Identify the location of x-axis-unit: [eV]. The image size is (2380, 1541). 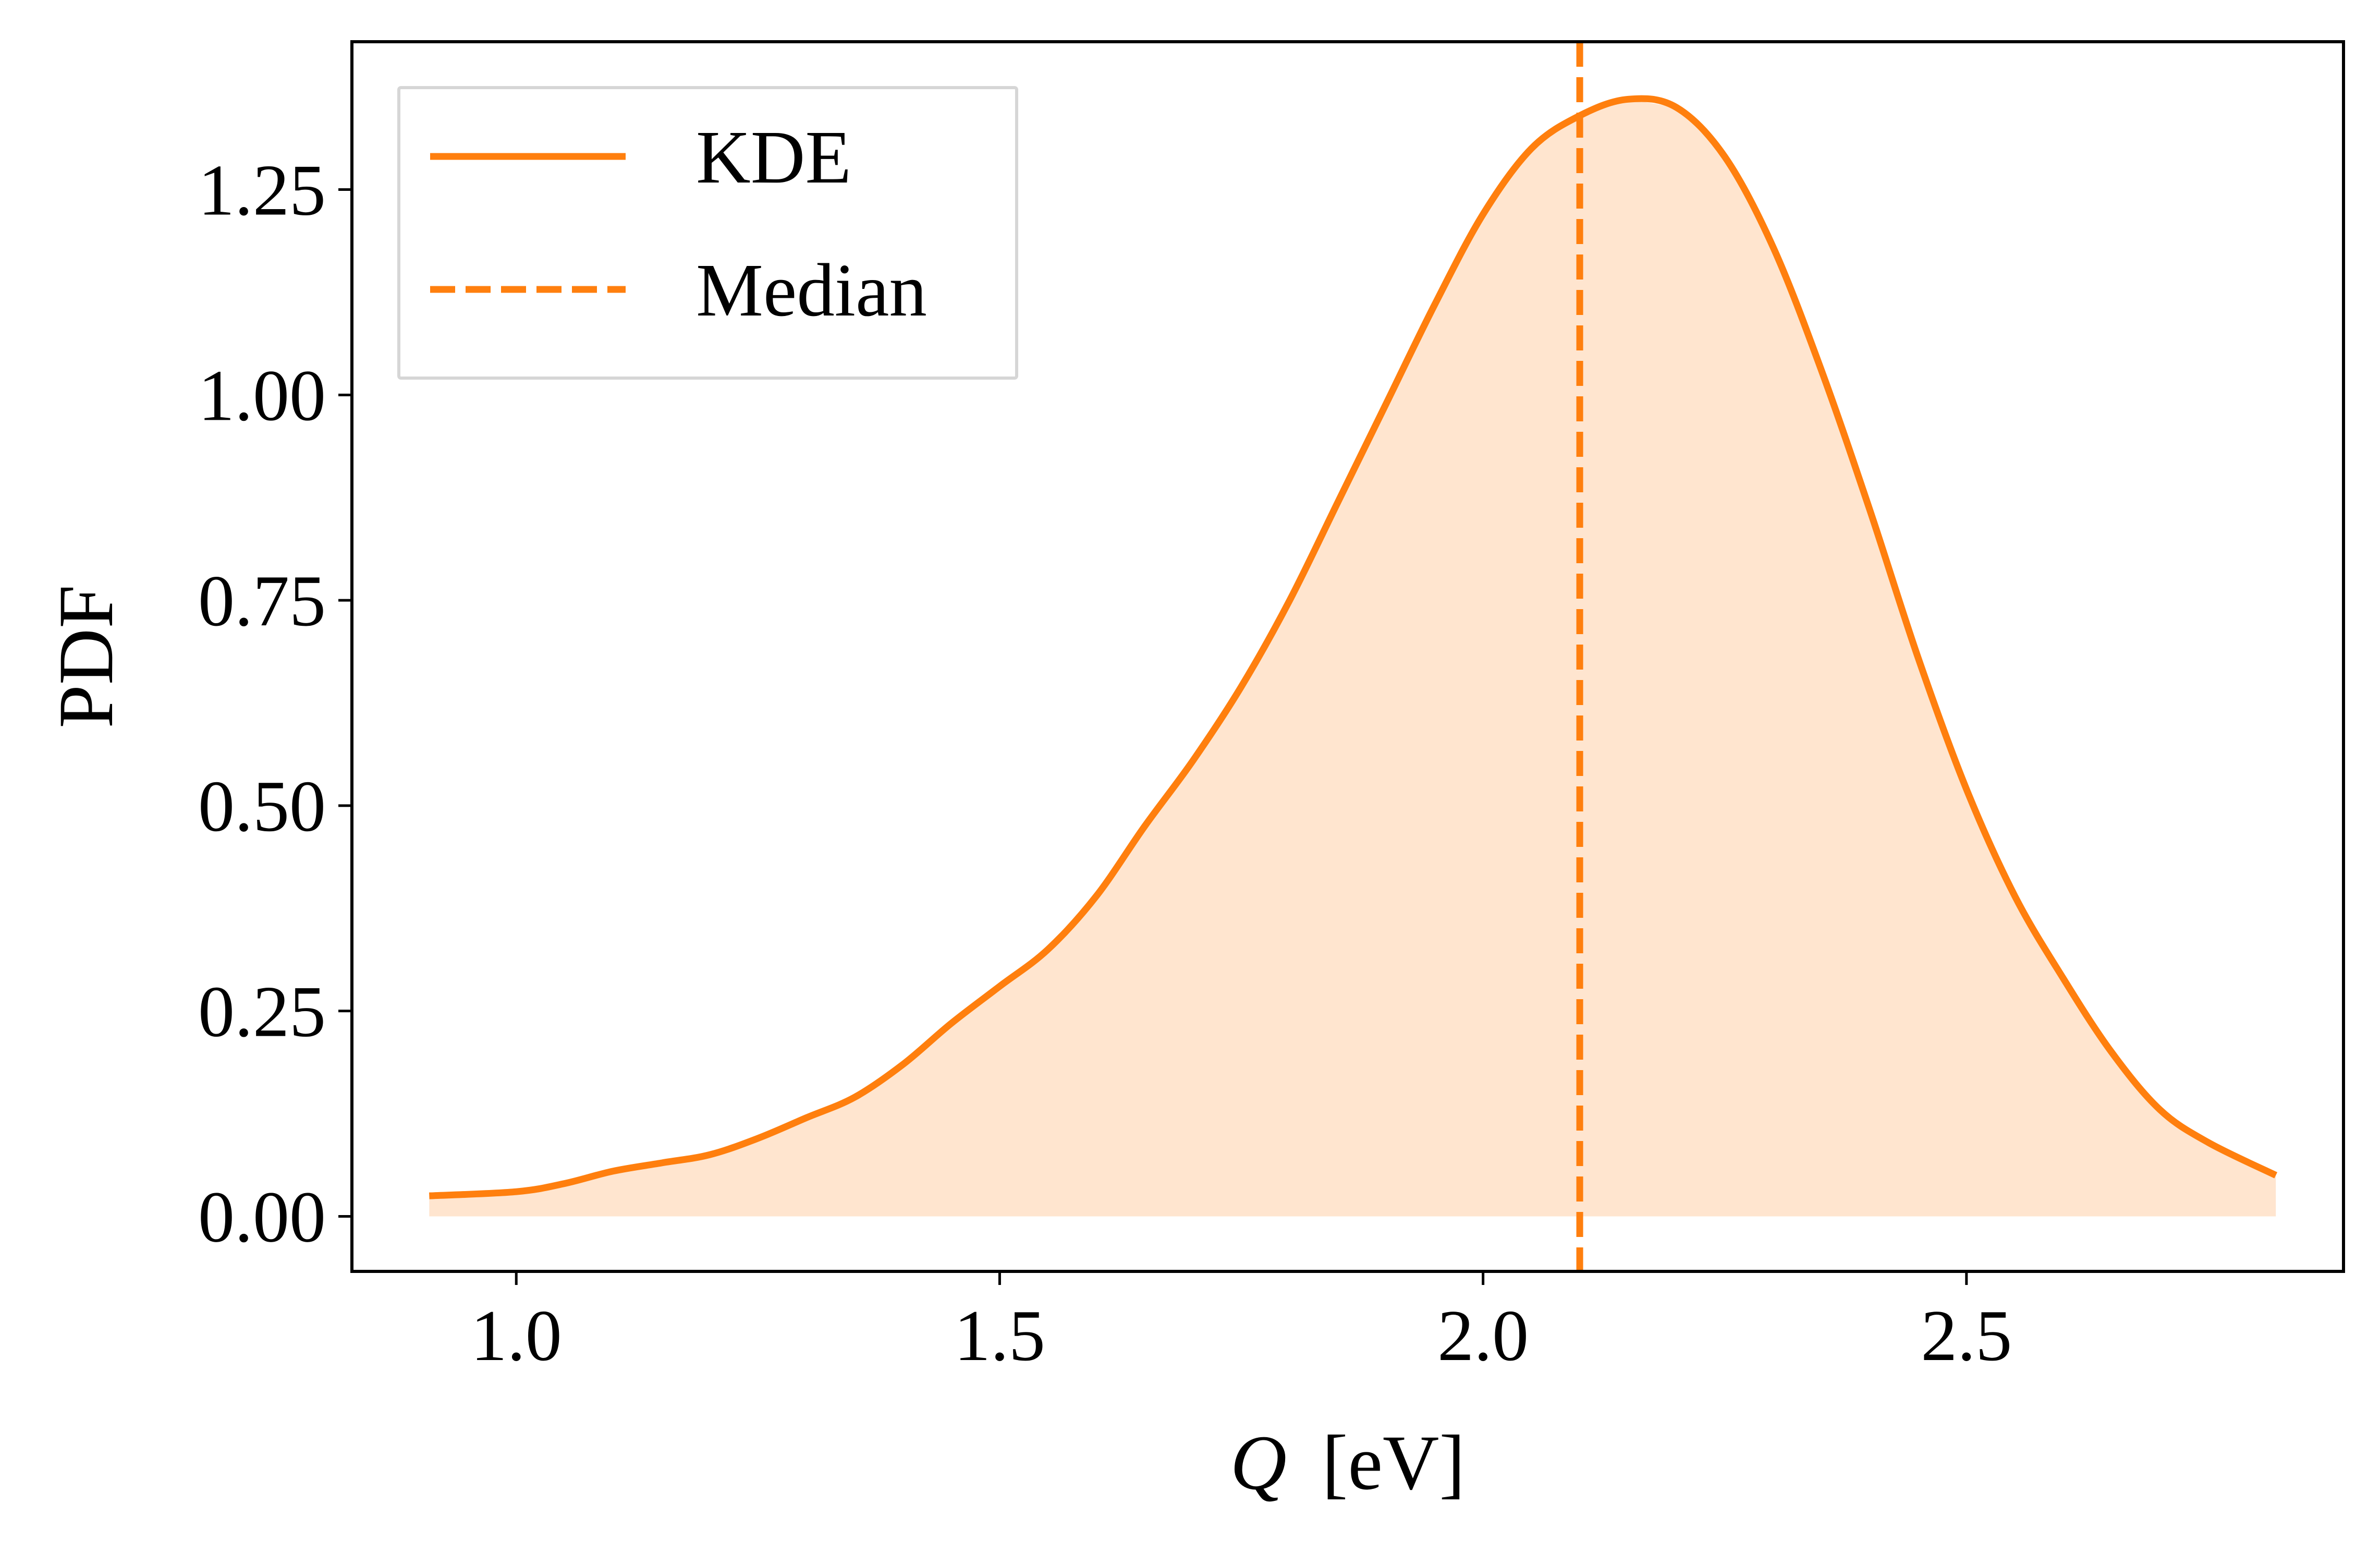
(1394, 1462).